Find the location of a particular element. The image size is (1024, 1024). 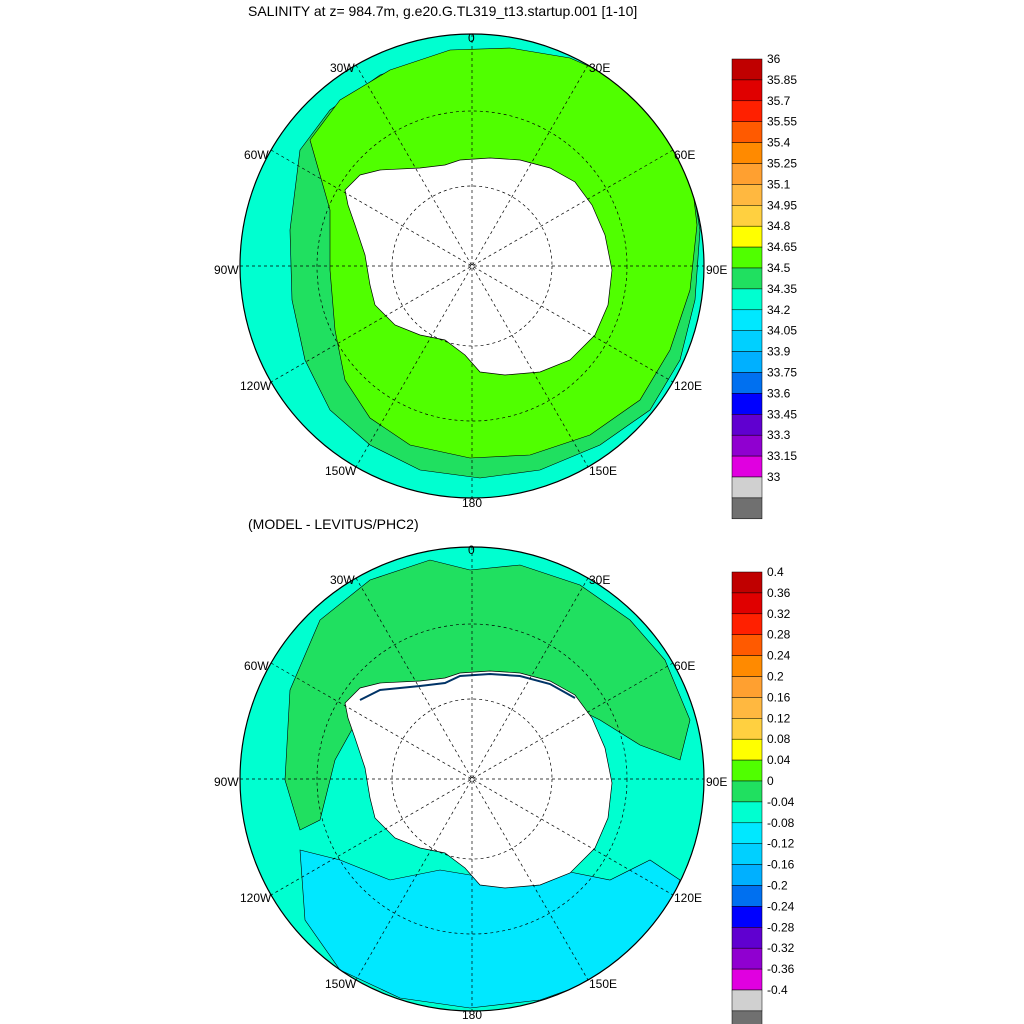

colorbar-label: -0.04 is located at coordinates (781, 802).